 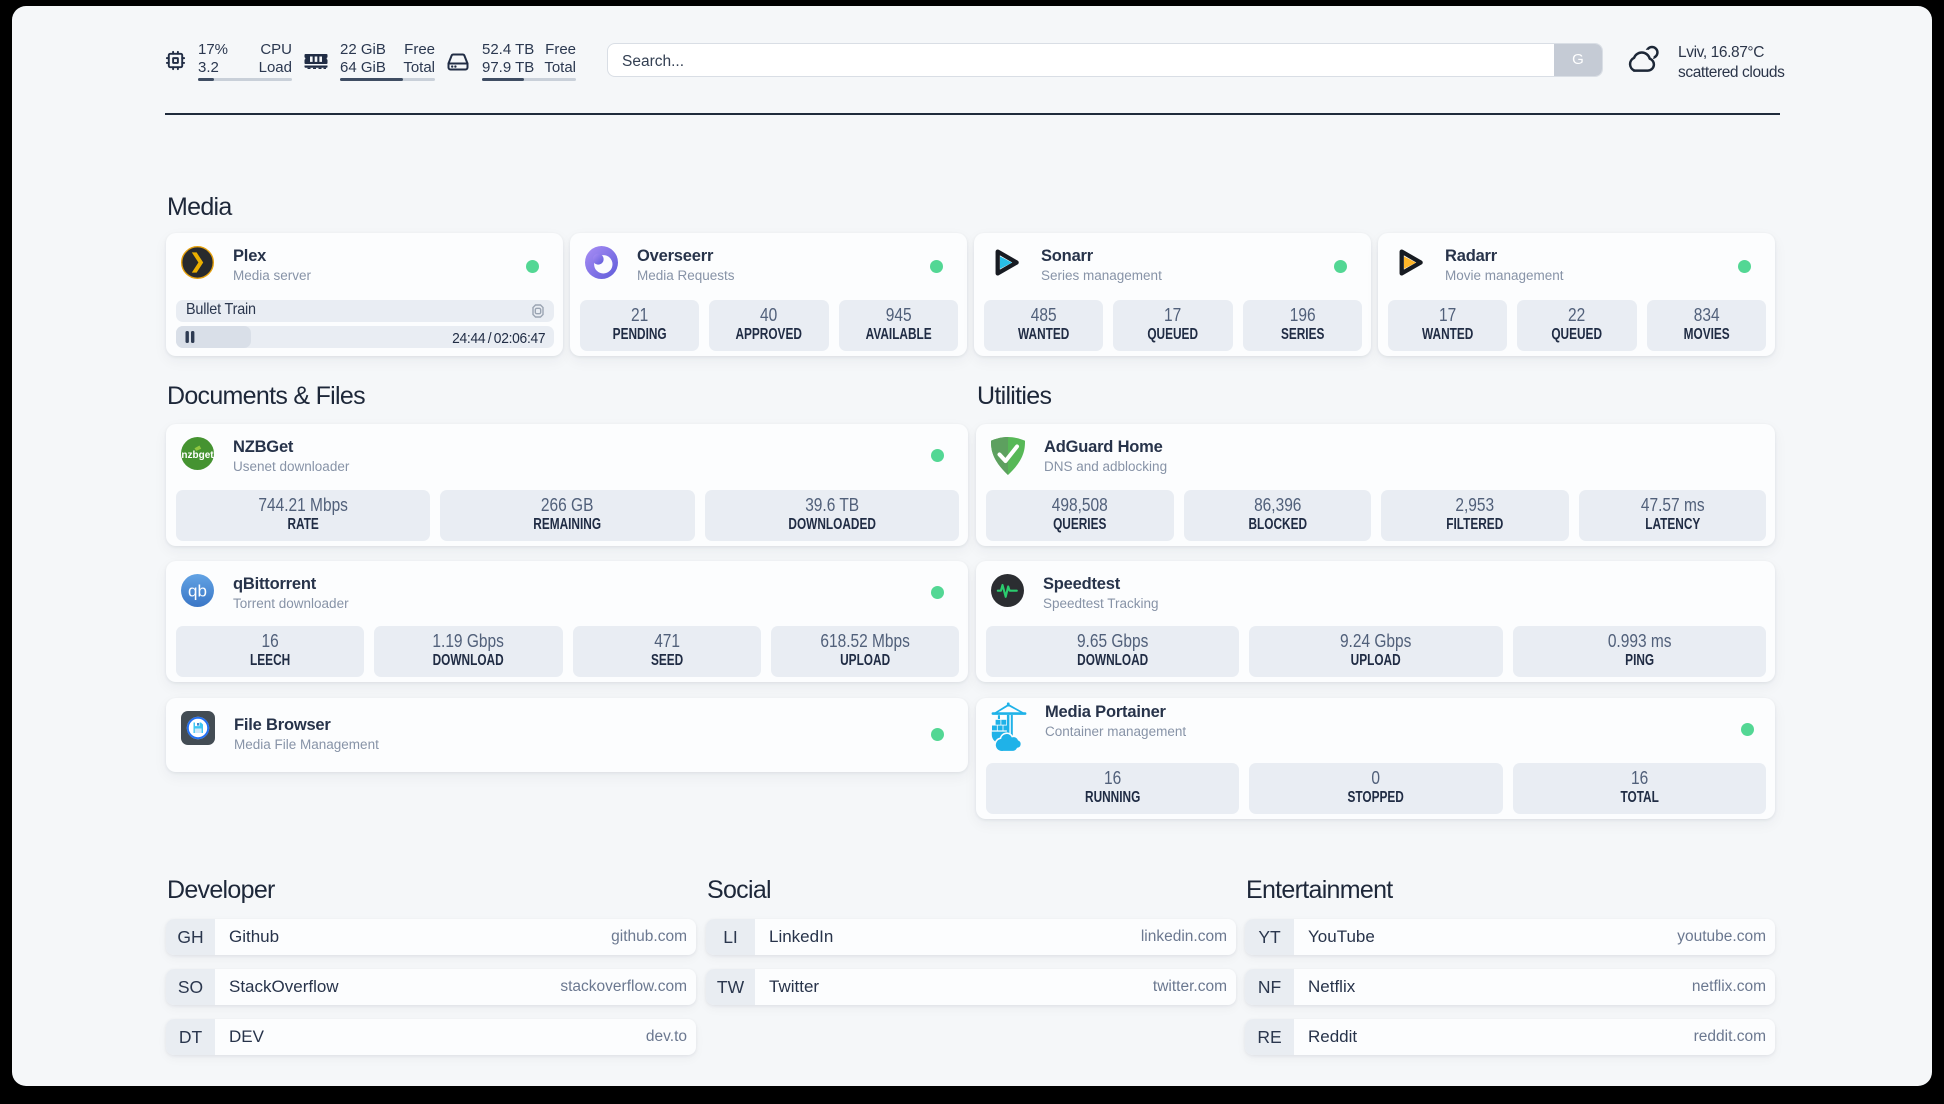 What do you see at coordinates (197, 455) in the screenshot?
I see `svg-text: nzbget` at bounding box center [197, 455].